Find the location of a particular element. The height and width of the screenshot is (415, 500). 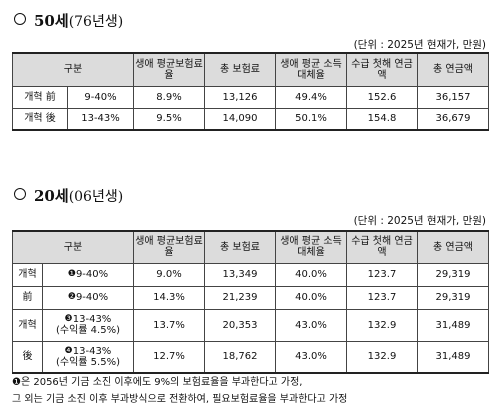

section1-title-main: 50세 is located at coordinates (51, 21).